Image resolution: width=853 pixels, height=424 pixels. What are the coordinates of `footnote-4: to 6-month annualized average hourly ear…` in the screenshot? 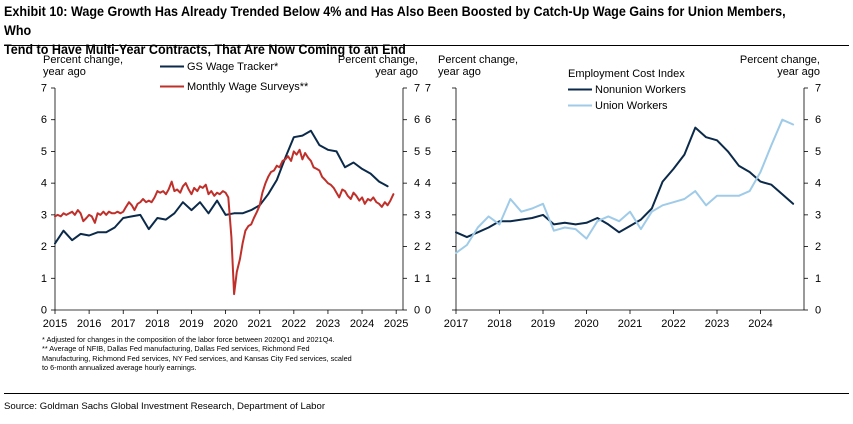 It's located at (119, 368).